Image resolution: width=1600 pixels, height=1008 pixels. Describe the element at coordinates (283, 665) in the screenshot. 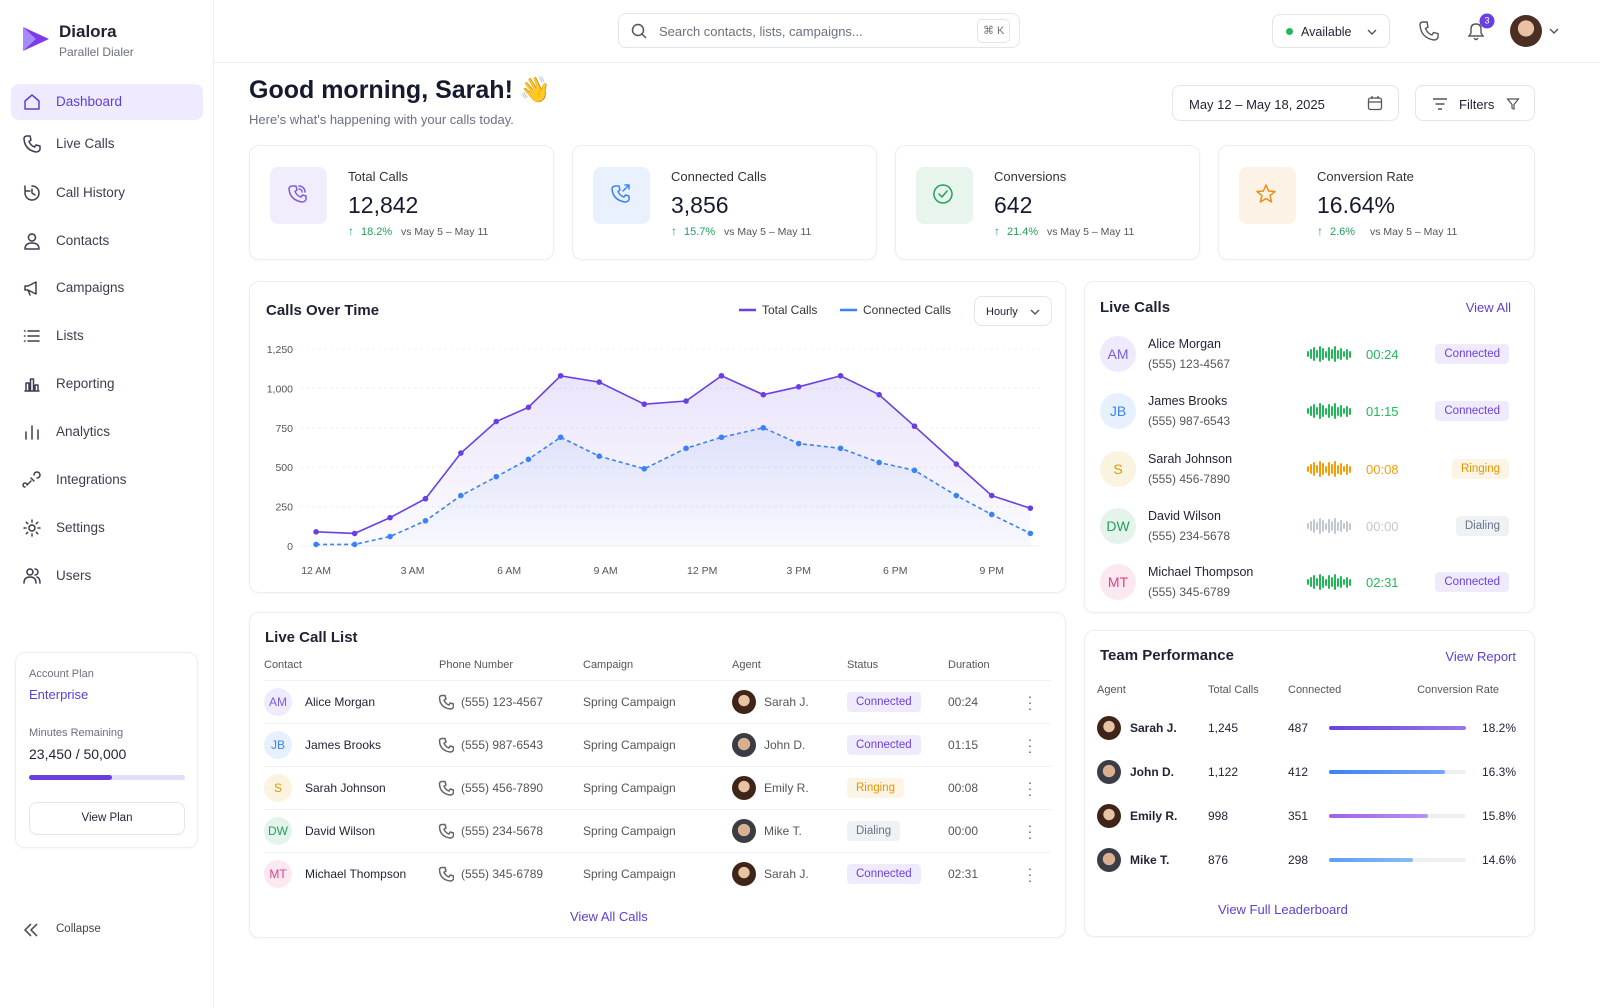

I see `column-header: Contact` at that location.